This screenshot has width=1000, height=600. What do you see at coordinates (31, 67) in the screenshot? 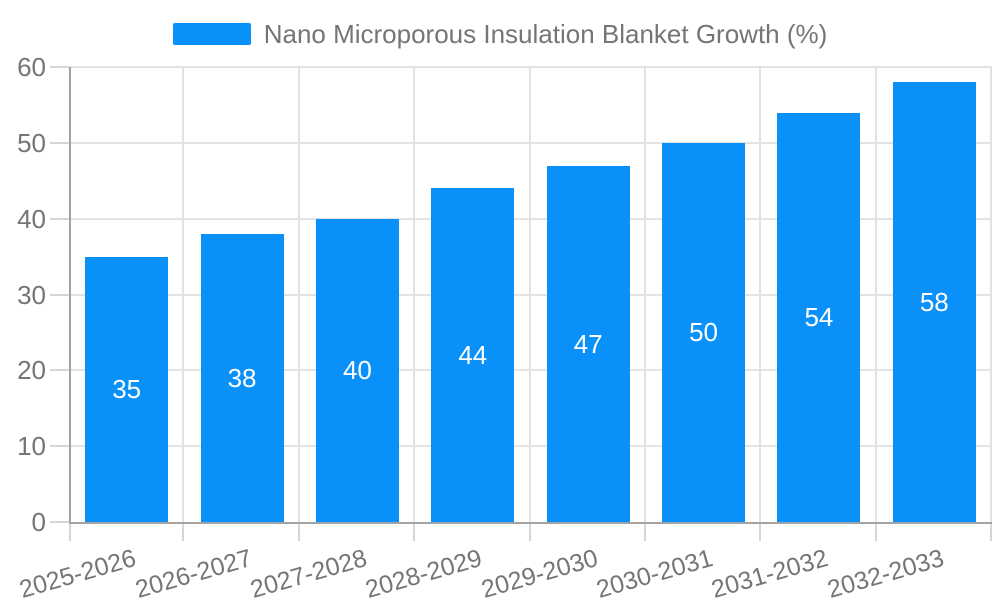
I see `y-axis-tick-label: 60` at bounding box center [31, 67].